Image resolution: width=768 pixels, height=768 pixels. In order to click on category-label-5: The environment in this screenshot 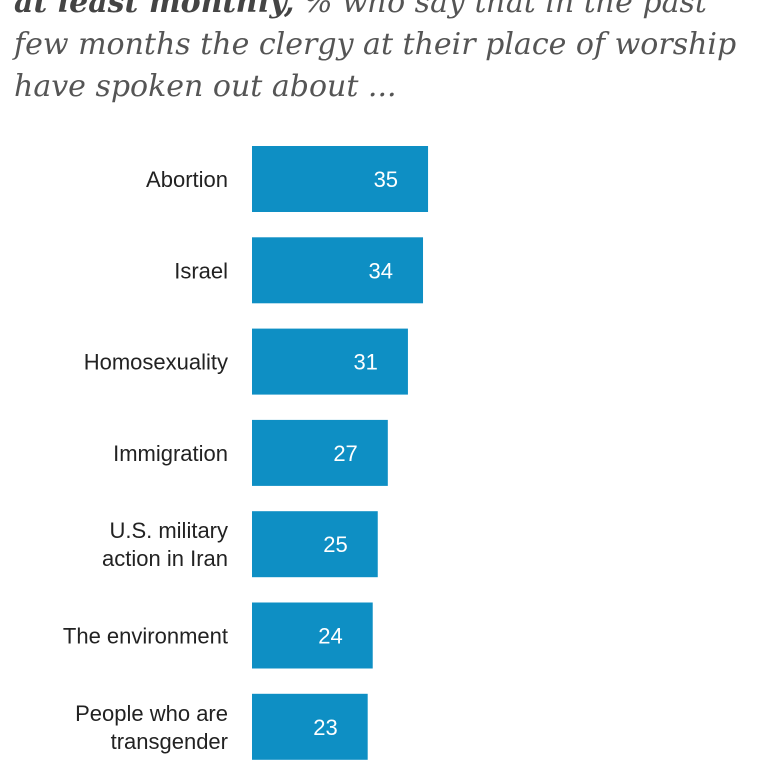, I will do `click(145, 636)`.